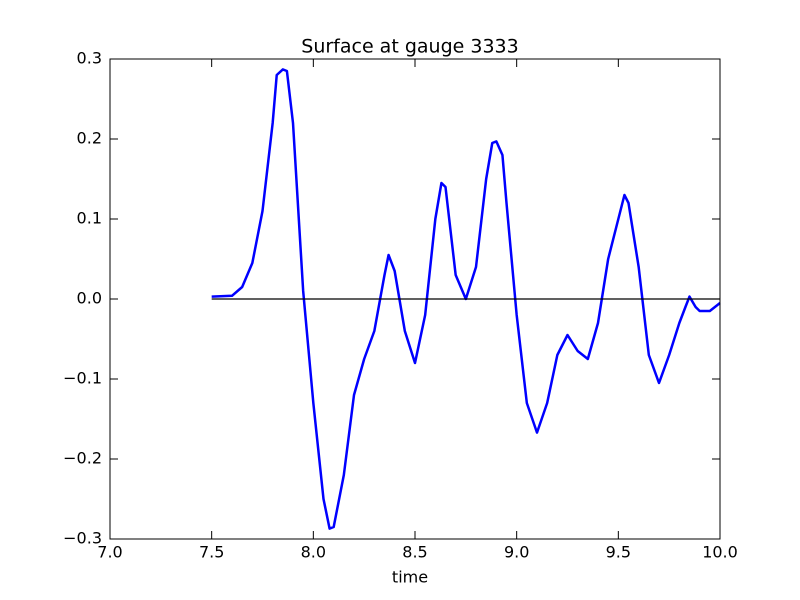 The image size is (800, 600). Describe the element at coordinates (516, 552) in the screenshot. I see `x-tick-label: 9.0` at that location.